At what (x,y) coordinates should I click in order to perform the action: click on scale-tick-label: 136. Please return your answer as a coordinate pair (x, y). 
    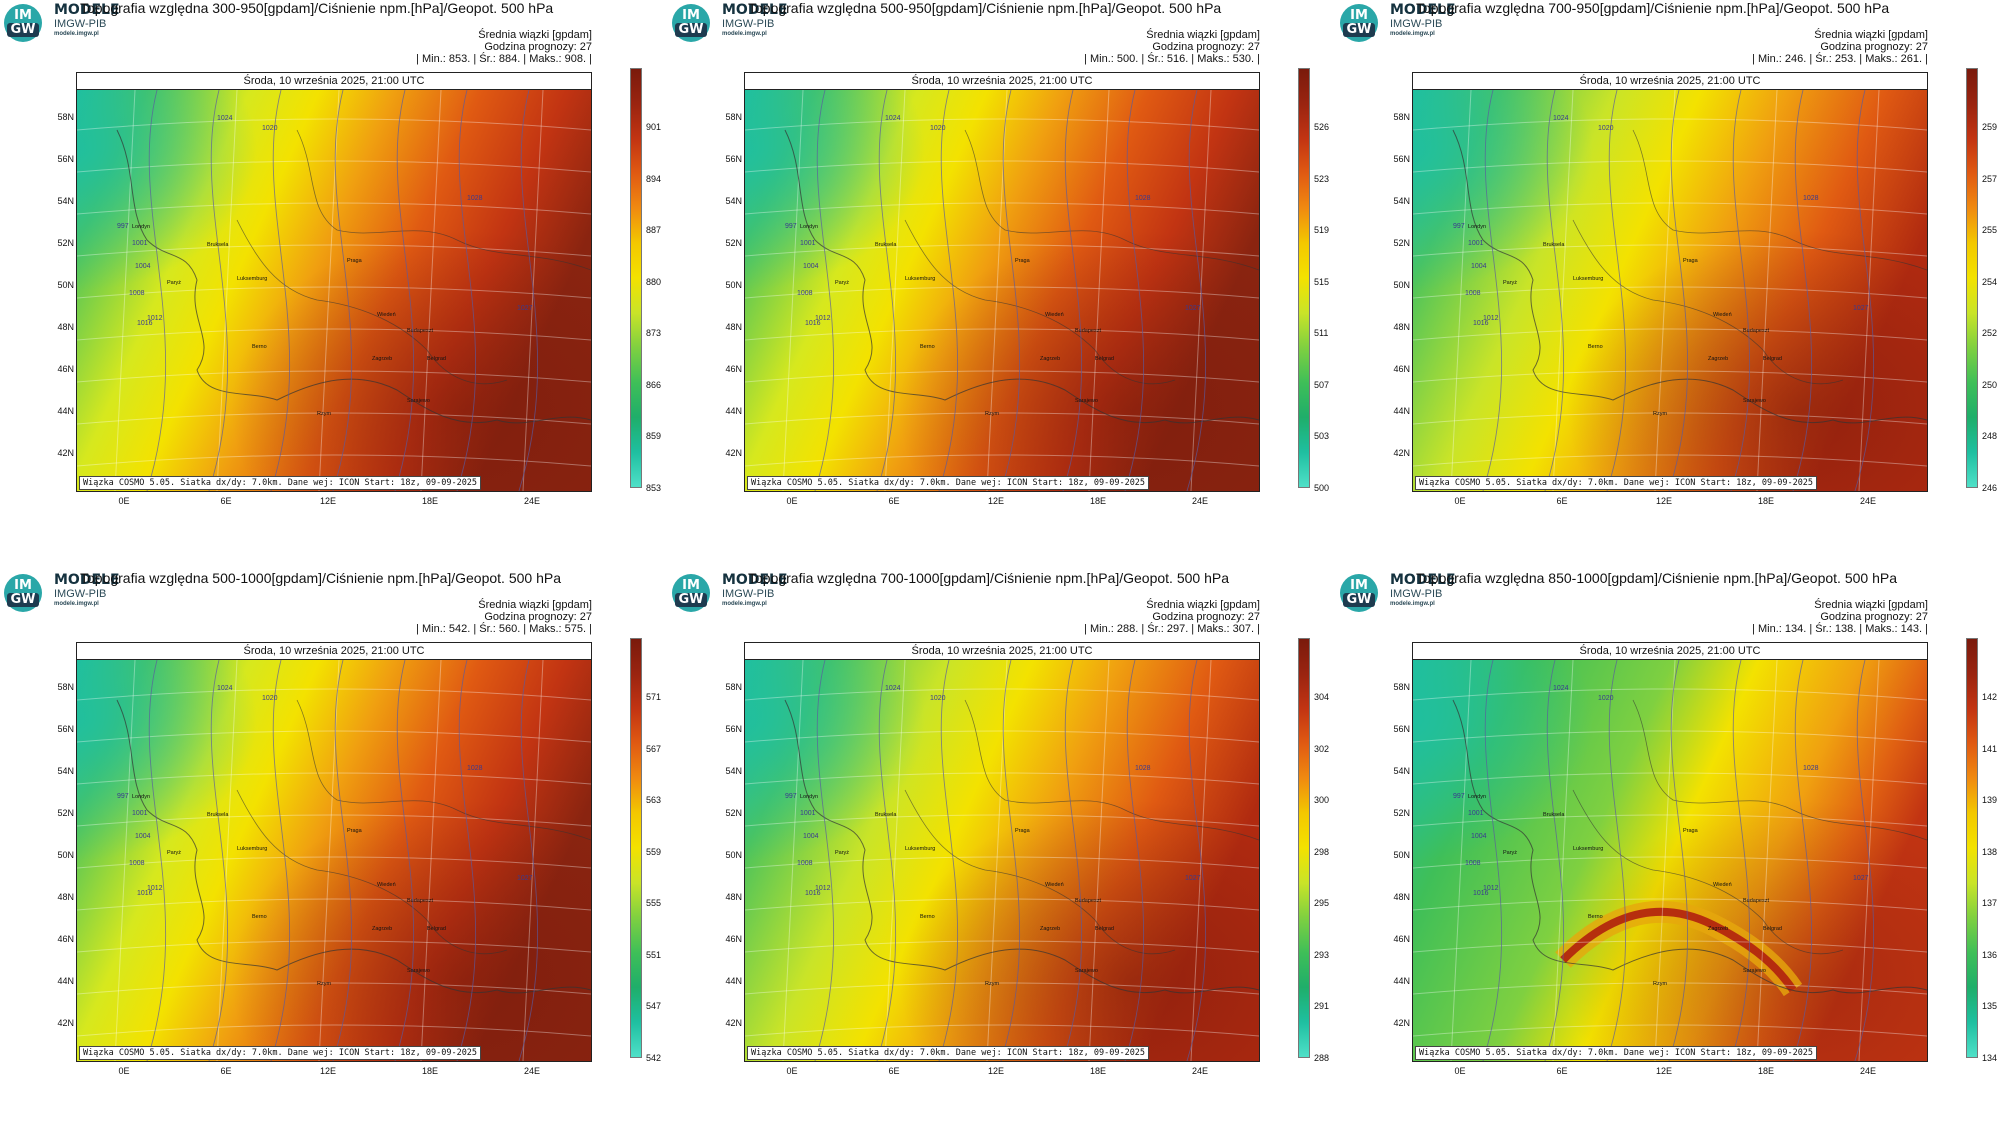
    Looking at the image, I should click on (1990, 954).